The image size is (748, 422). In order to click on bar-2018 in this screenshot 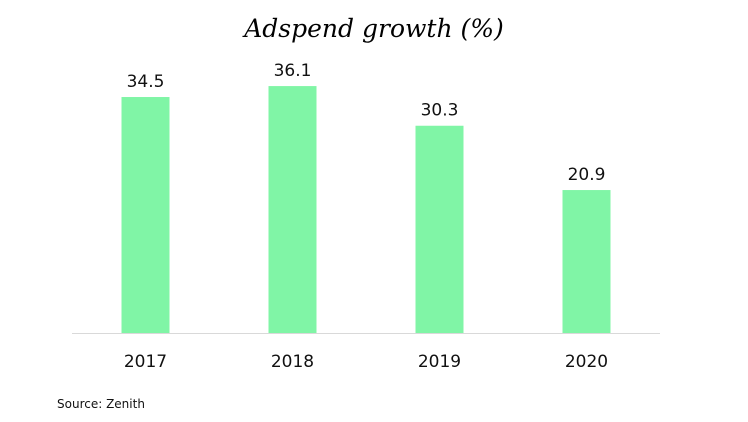, I will do `click(292, 210)`.